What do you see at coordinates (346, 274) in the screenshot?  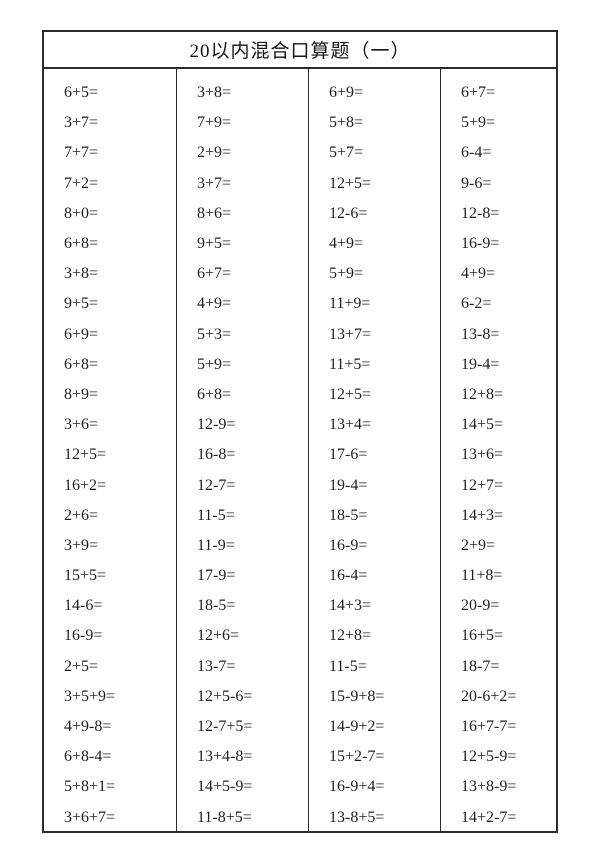 I see `problem-text: 5+9=` at bounding box center [346, 274].